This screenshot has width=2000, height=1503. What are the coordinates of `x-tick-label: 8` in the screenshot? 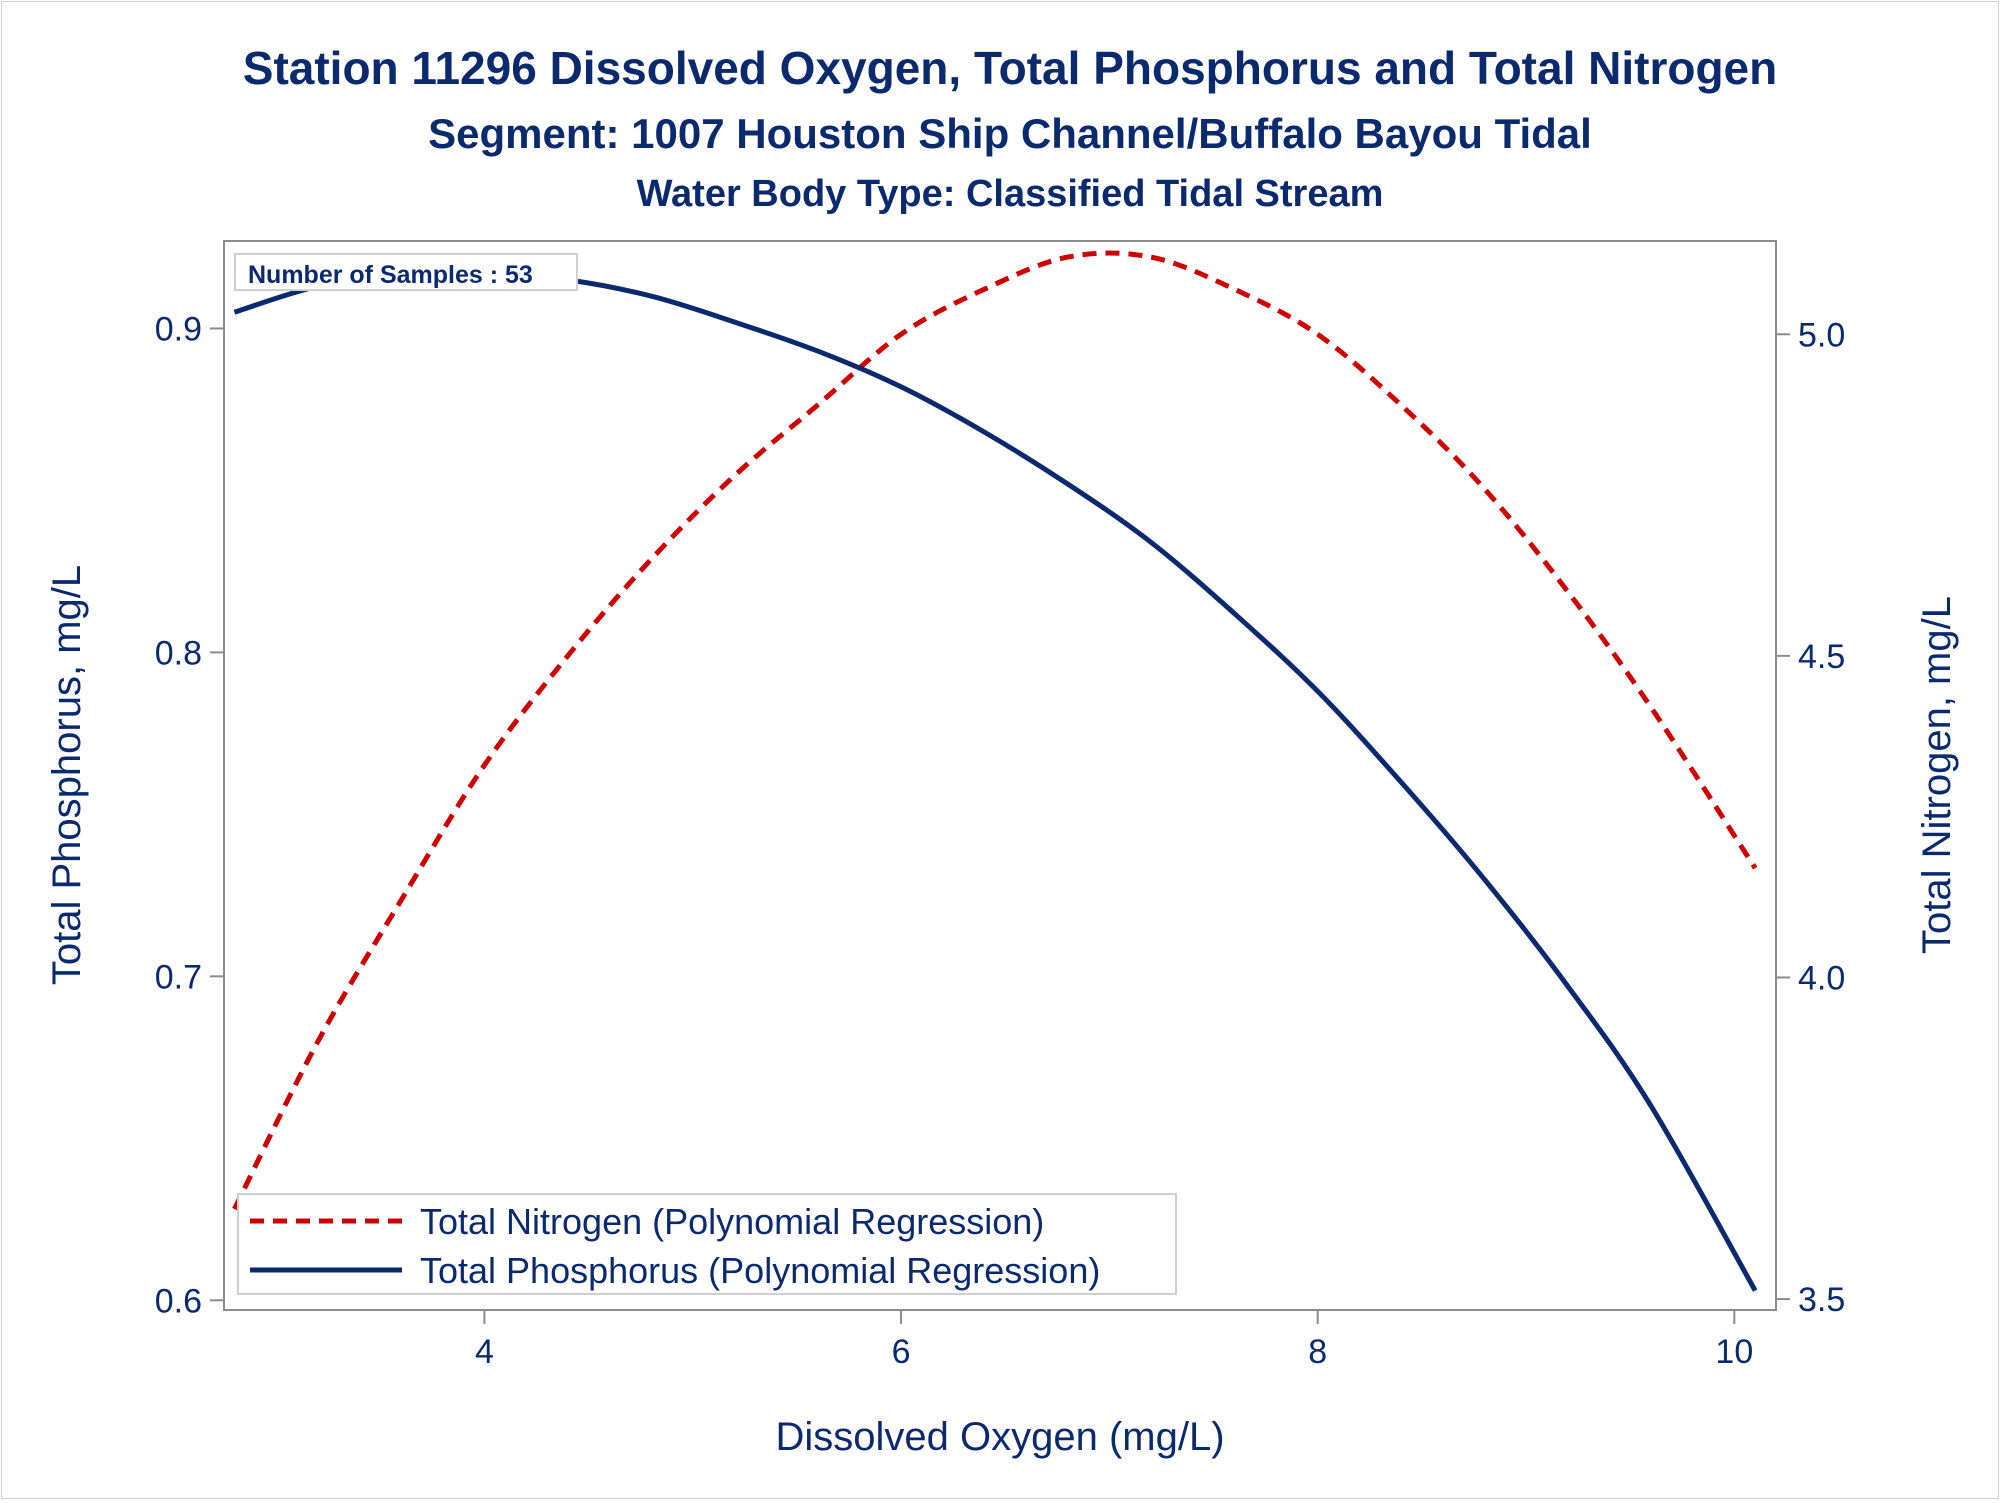 It's located at (1317, 1352).